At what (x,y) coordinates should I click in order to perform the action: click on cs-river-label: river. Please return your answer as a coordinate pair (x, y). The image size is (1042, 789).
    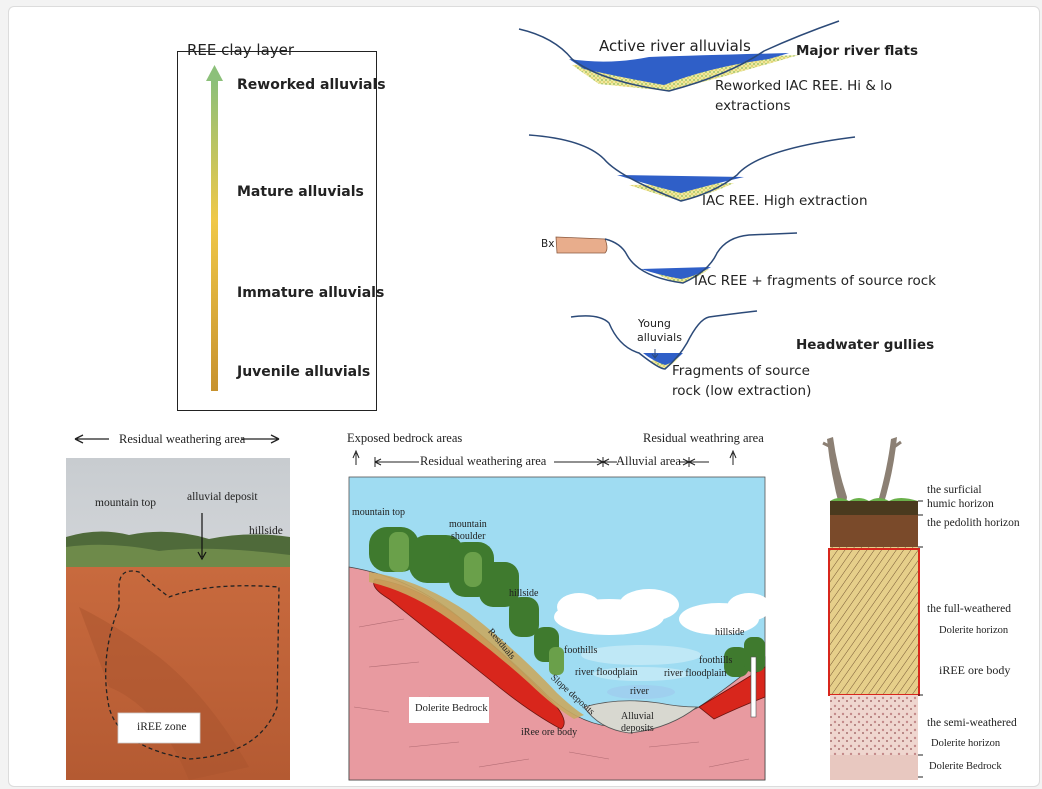
    Looking at the image, I should click on (639, 691).